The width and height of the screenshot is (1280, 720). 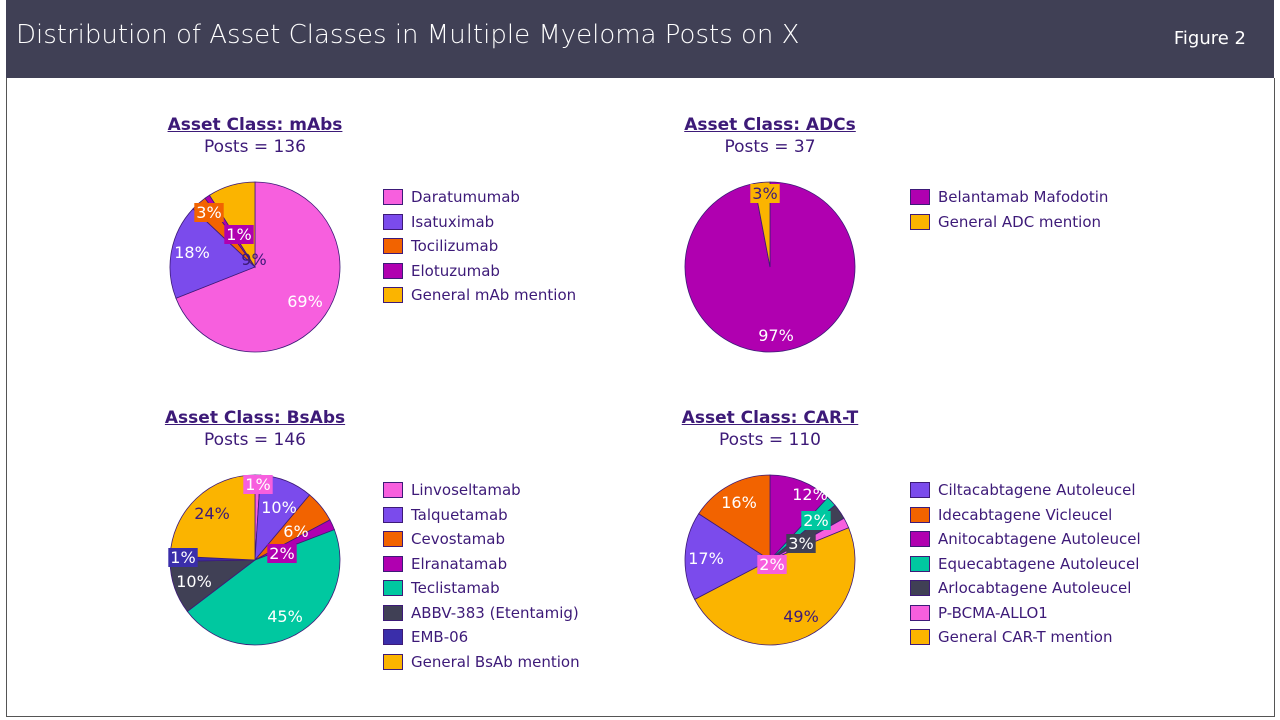 I want to click on legend-item: Cevostamab, so click(x=481, y=539).